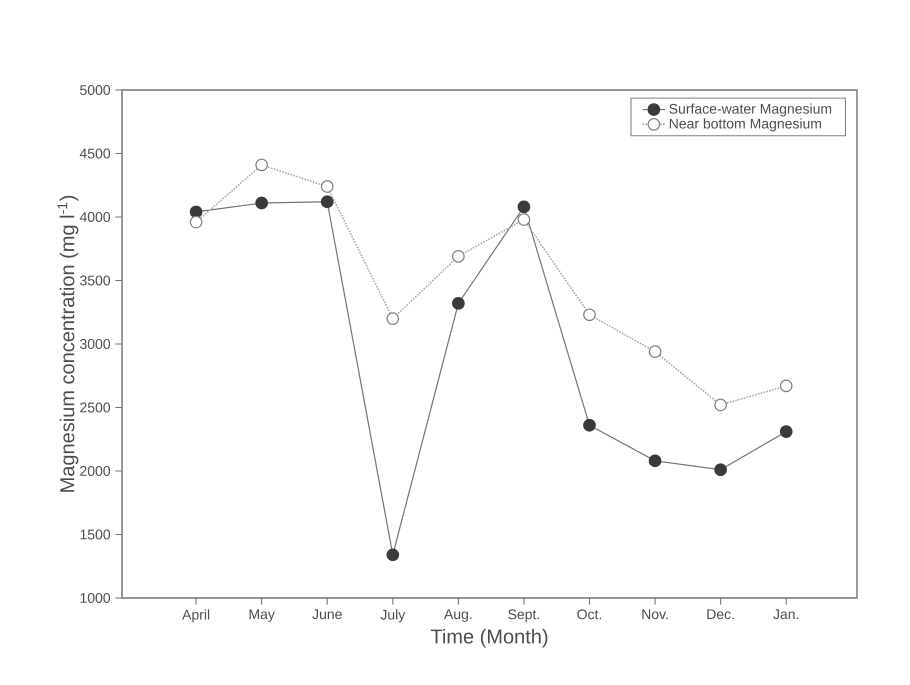 The image size is (910, 685). Describe the element at coordinates (262, 615) in the screenshot. I see `x-tick-label: May` at that location.